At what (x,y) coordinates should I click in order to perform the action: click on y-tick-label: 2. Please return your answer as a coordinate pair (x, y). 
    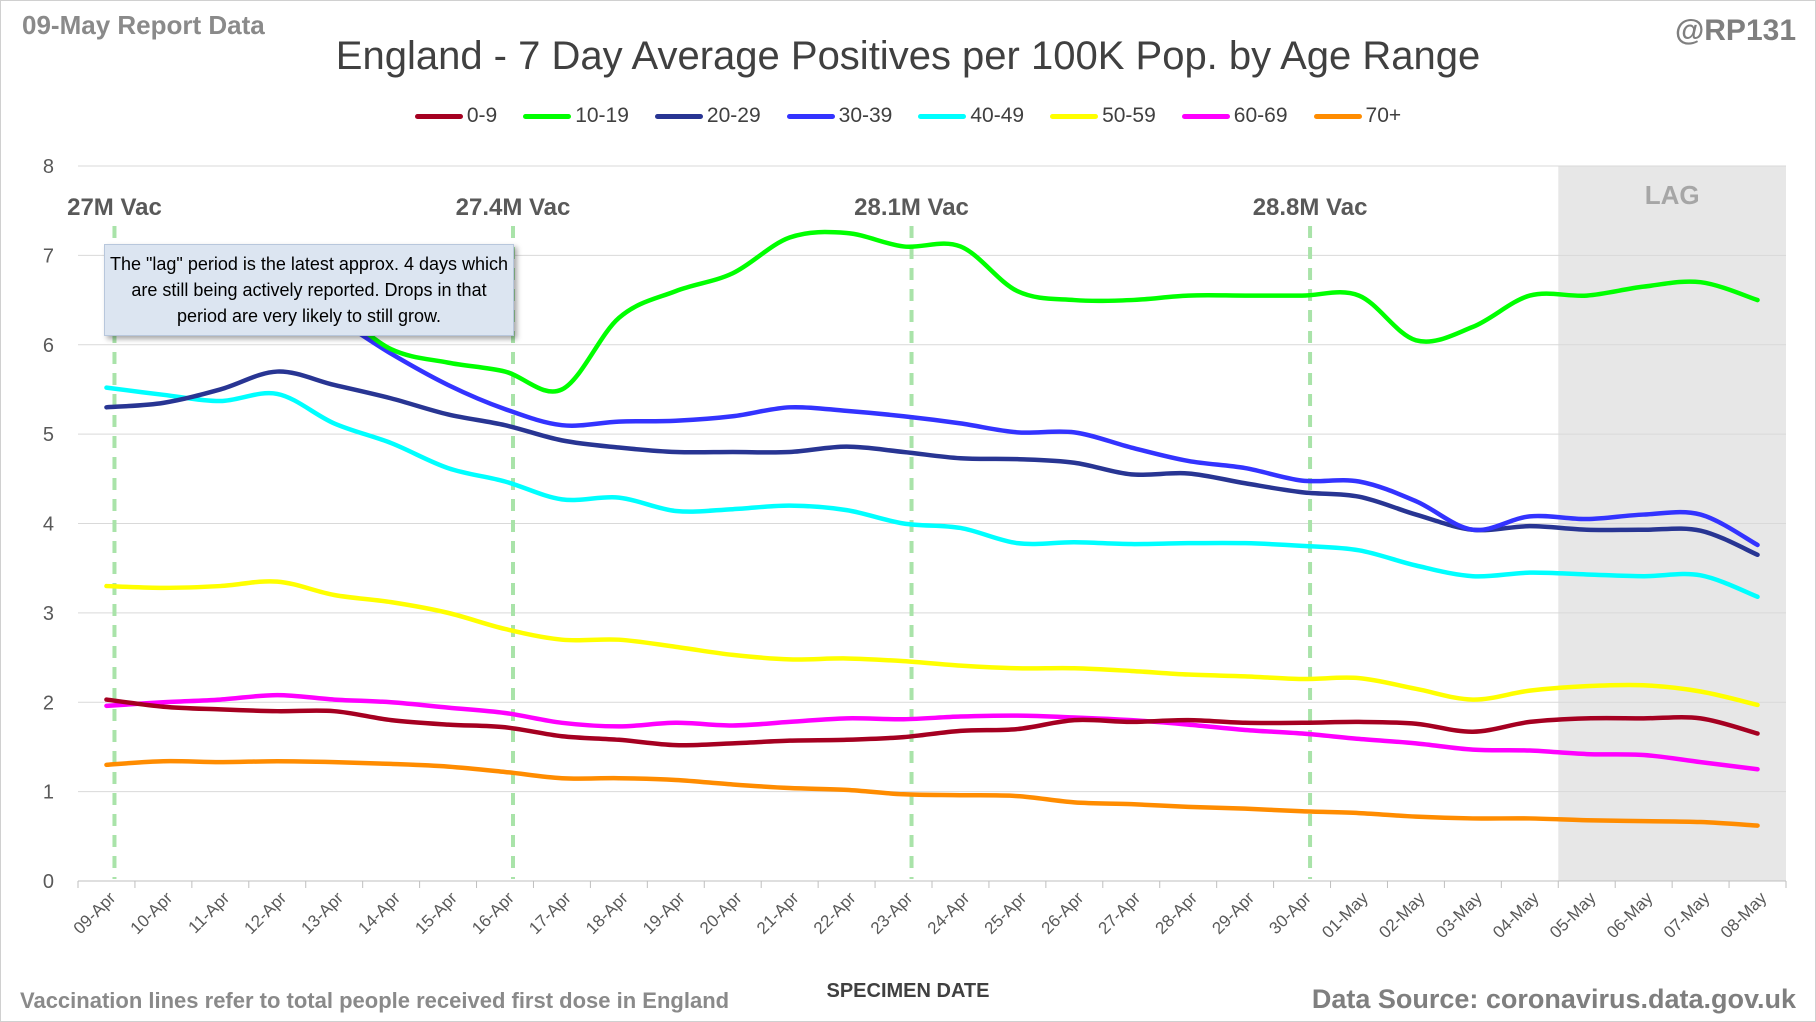
    Looking at the image, I should click on (48, 703).